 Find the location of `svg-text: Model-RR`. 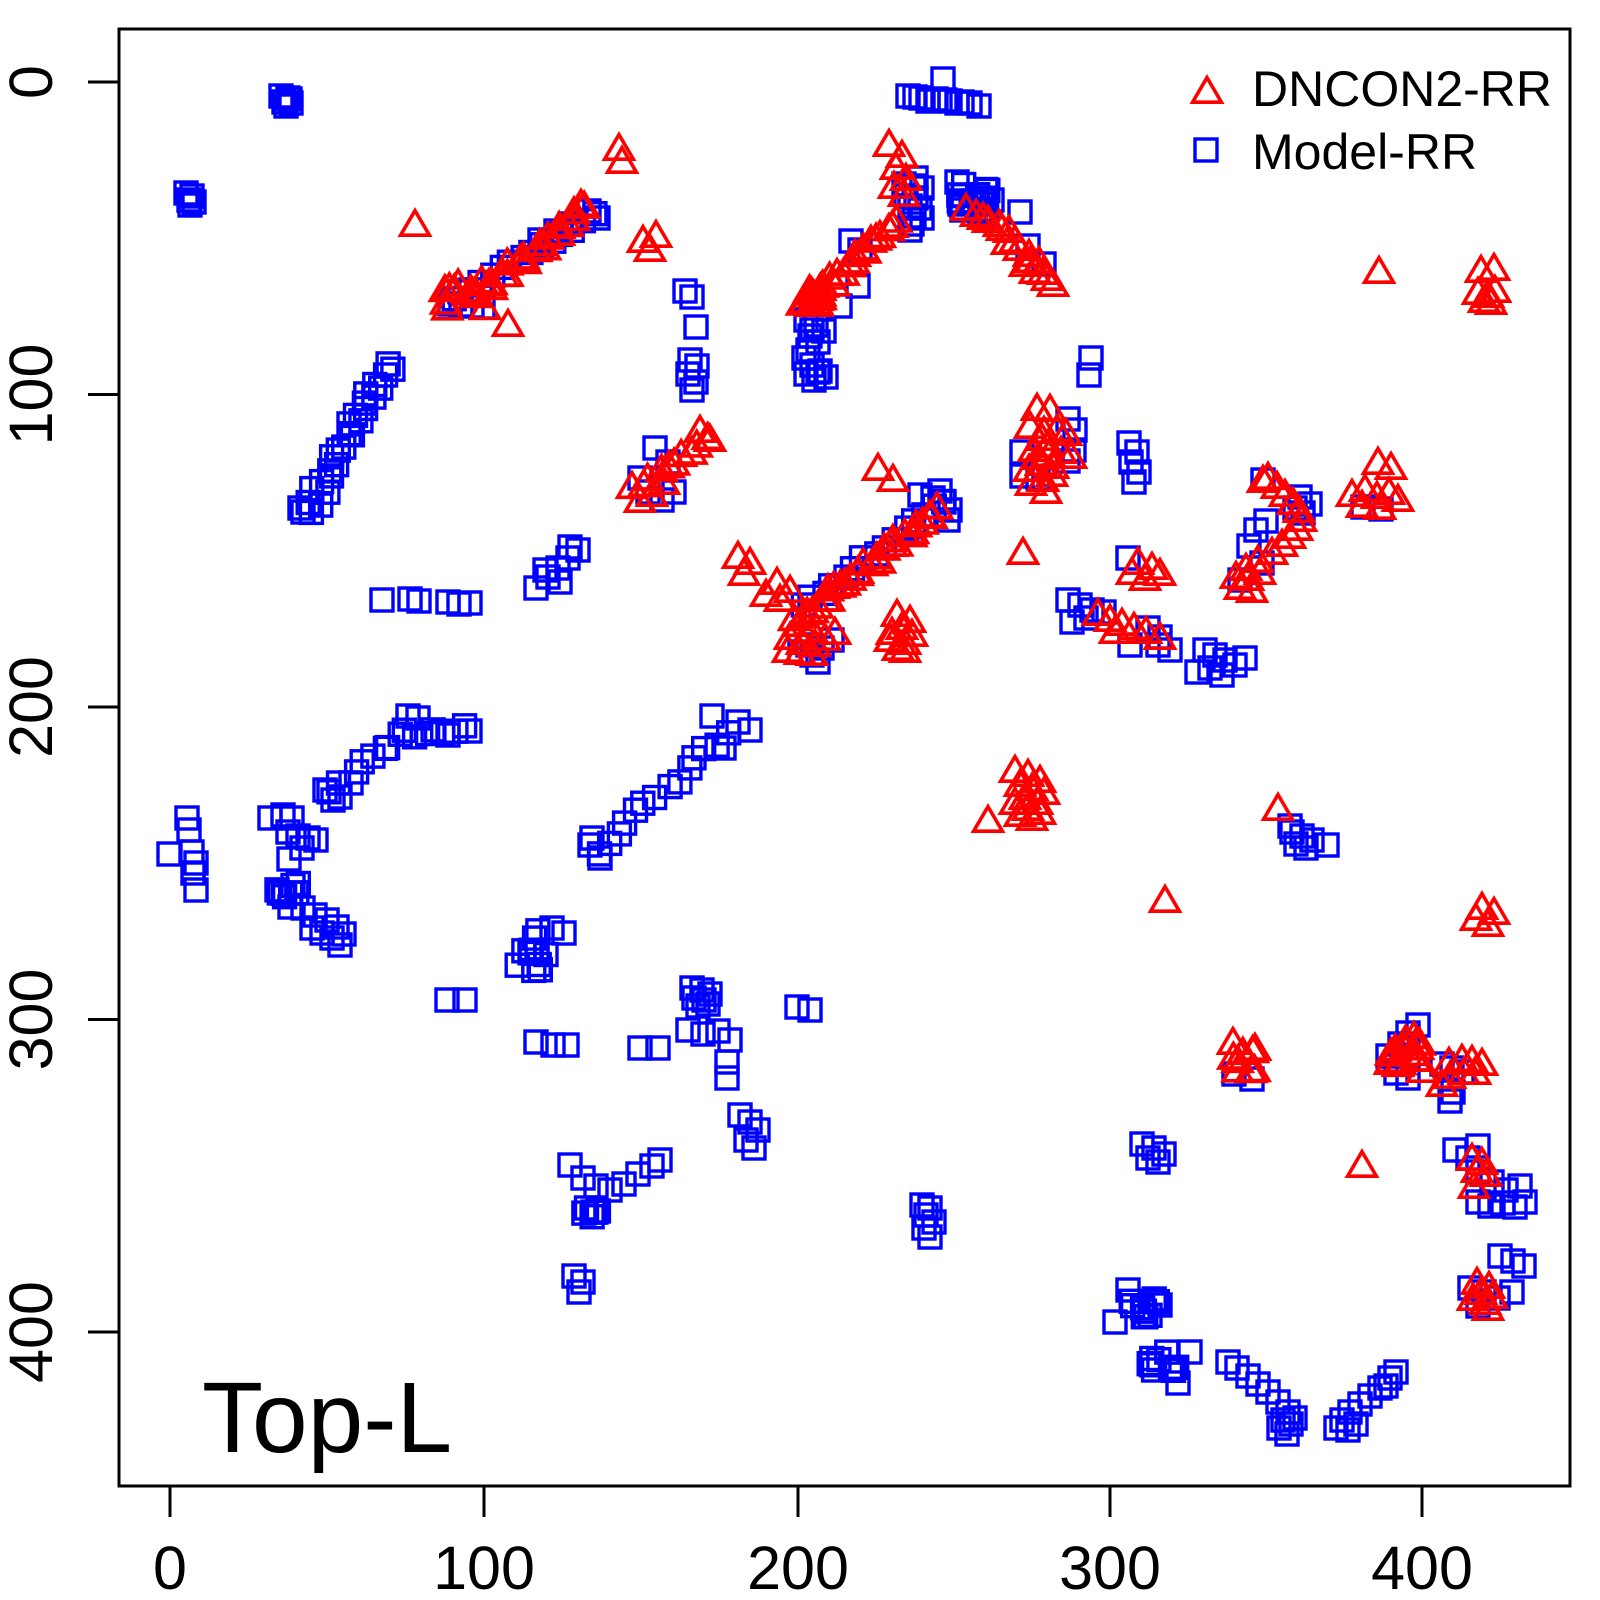

svg-text: Model-RR is located at coordinates (1364, 152).